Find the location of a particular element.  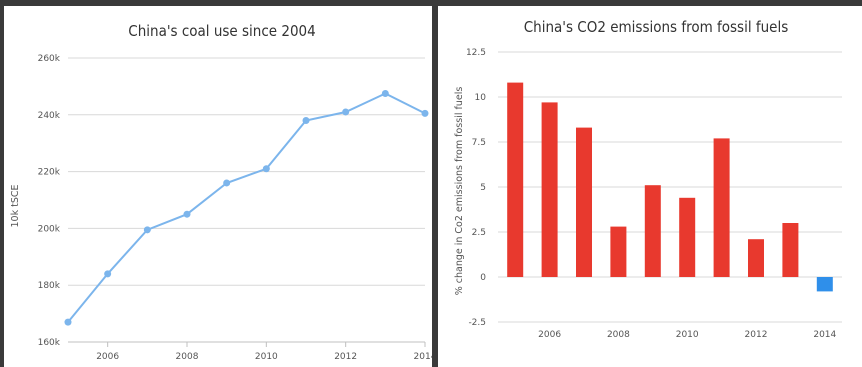

y-tick-label: 12.5 is located at coordinates (476, 53).